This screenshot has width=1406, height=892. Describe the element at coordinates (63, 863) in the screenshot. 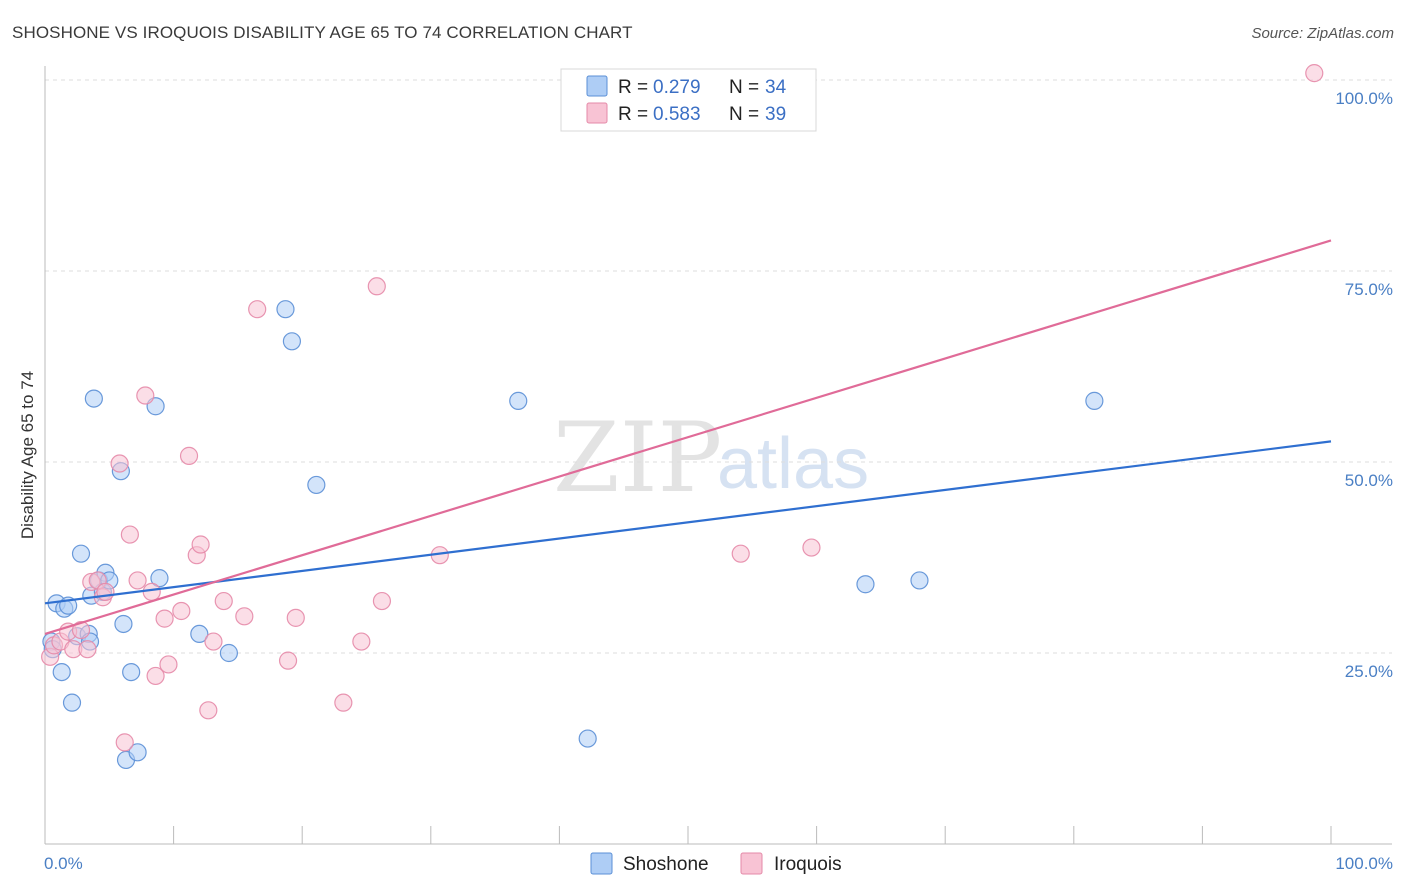

I see `x-tick-label-0: 0.0%` at that location.